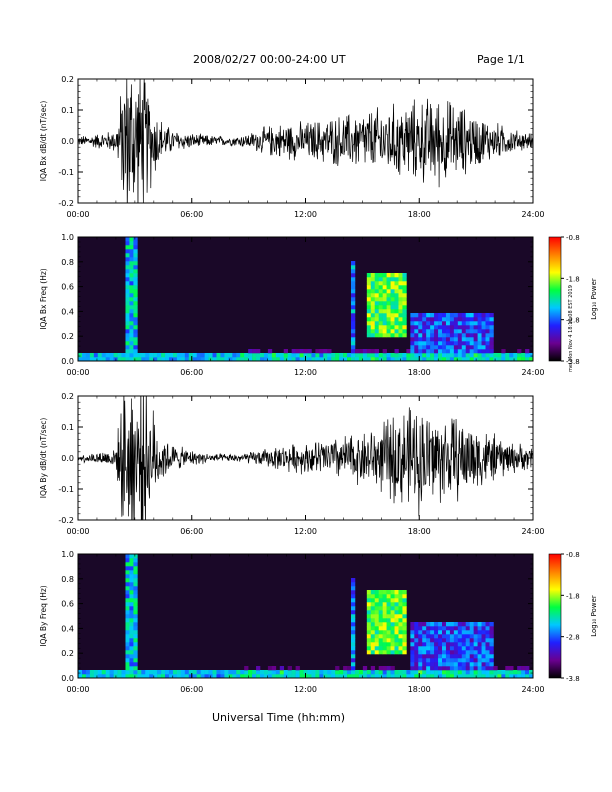  Describe the element at coordinates (66, 489) in the screenshot. I see `y-tick-label: -0.1` at that location.